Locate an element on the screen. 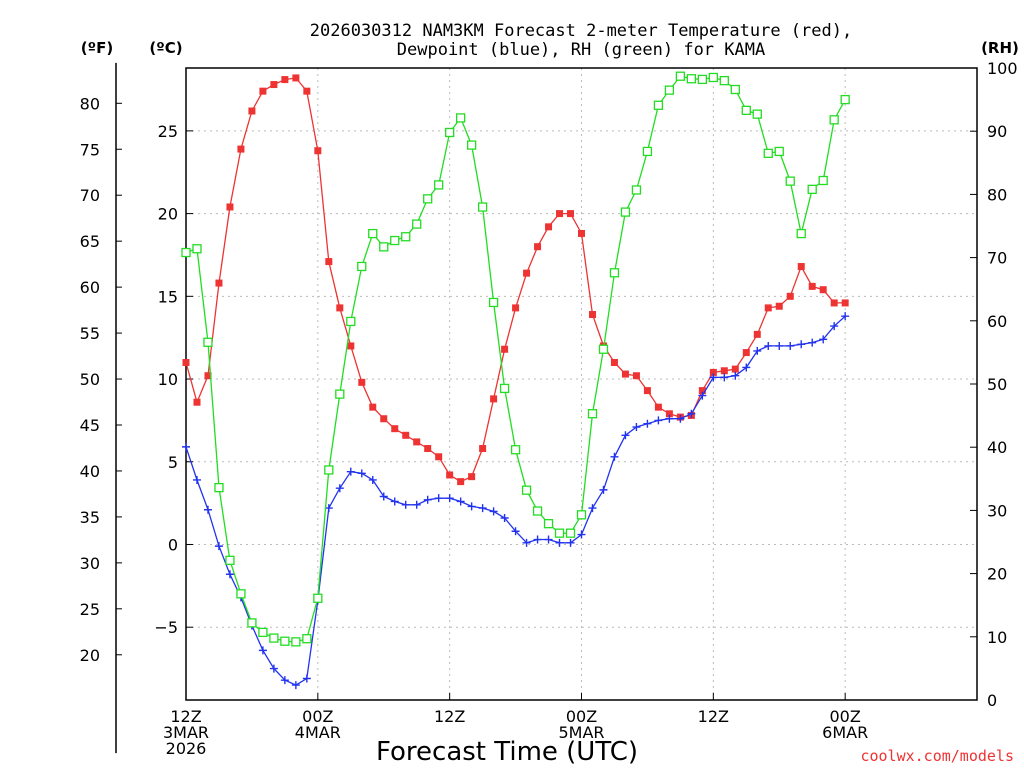  fahrenheit-tick-label: 50 is located at coordinates (90, 379).